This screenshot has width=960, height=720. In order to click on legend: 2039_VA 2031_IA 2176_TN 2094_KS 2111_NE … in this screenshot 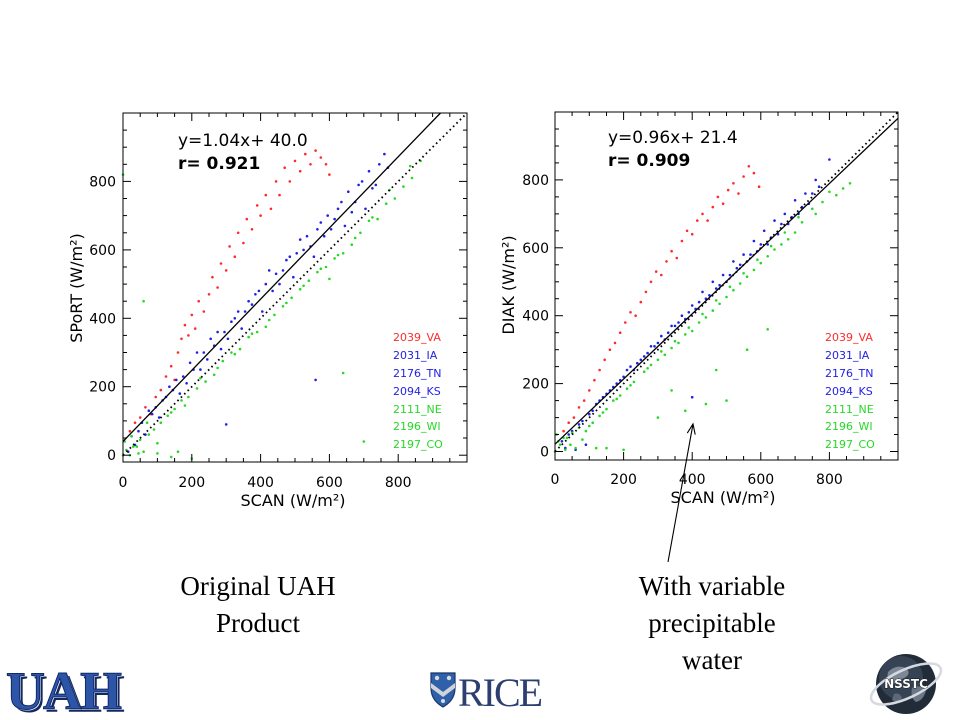, I will do `click(850, 391)`.